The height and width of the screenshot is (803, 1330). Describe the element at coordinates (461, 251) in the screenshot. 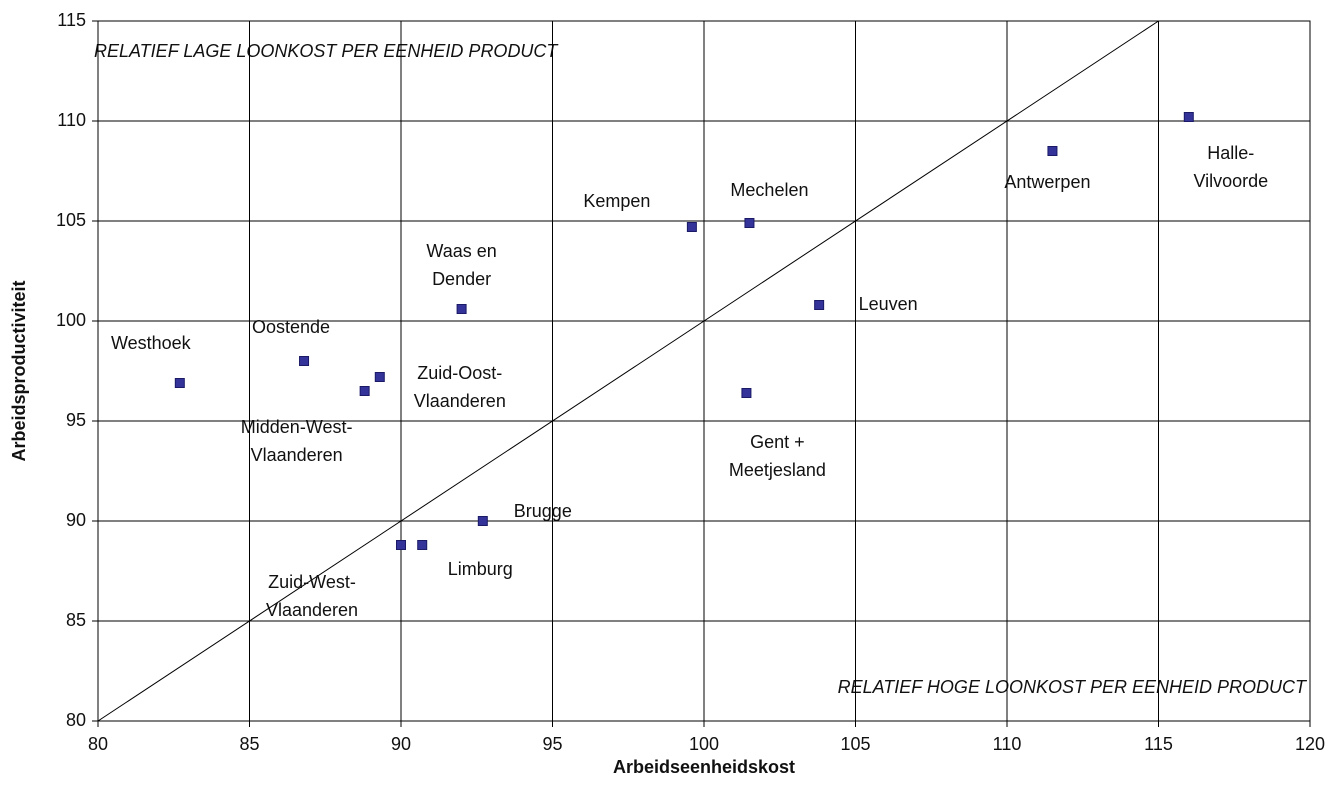

I see `point-label: Waas en` at that location.